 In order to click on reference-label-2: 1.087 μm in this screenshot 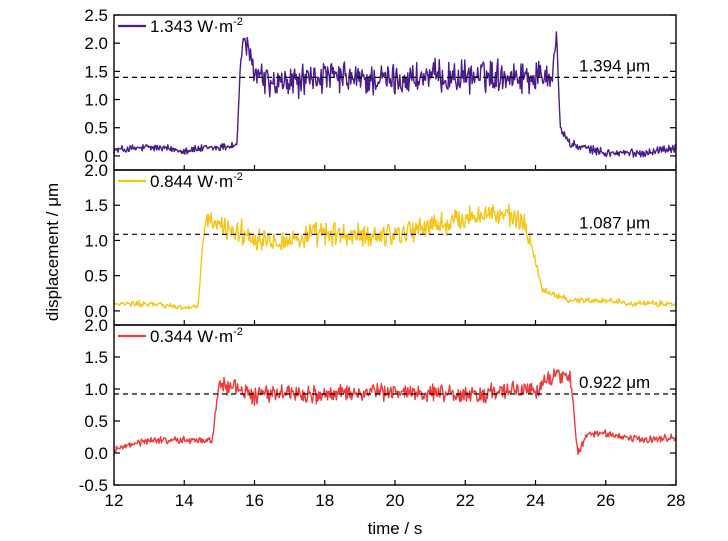, I will do `click(614, 222)`.